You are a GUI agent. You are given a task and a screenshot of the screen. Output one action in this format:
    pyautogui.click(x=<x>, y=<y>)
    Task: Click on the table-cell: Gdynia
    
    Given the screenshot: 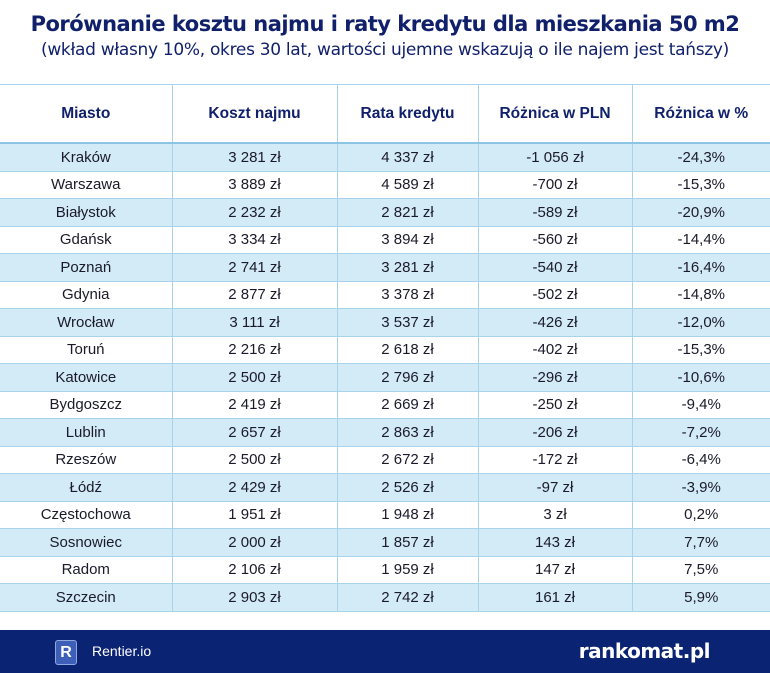 What is the action you would take?
    pyautogui.click(x=86, y=294)
    